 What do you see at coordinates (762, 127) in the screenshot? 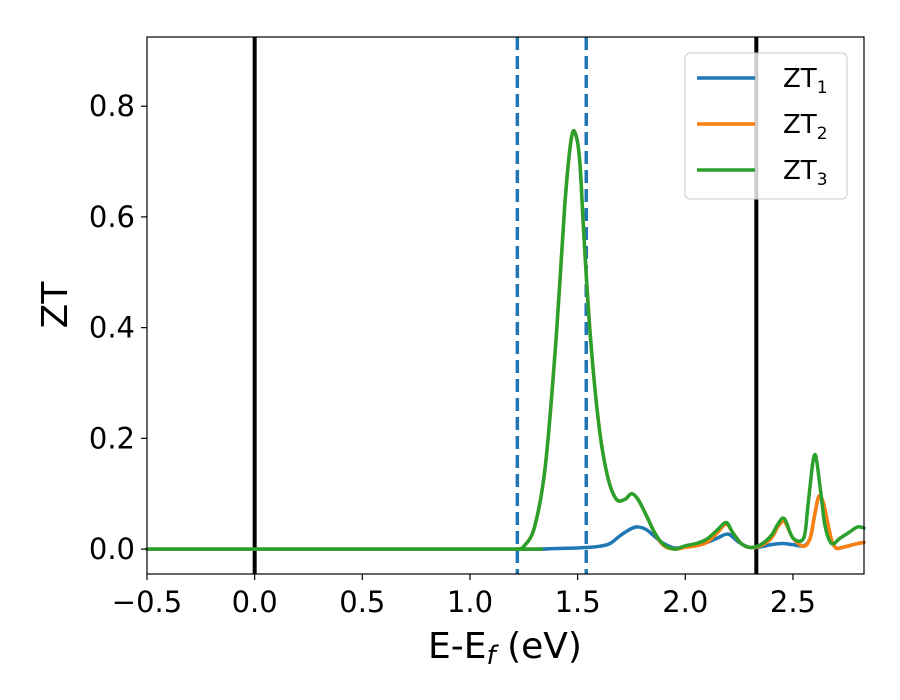
I see `legend-entries: ZT1 ZT2 ZT3` at bounding box center [762, 127].